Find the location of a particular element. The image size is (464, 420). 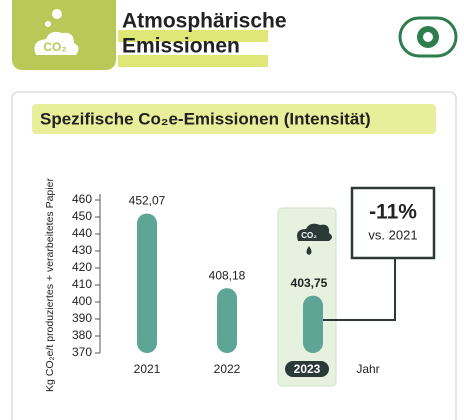

subtitle-highlight is located at coordinates (234, 119).